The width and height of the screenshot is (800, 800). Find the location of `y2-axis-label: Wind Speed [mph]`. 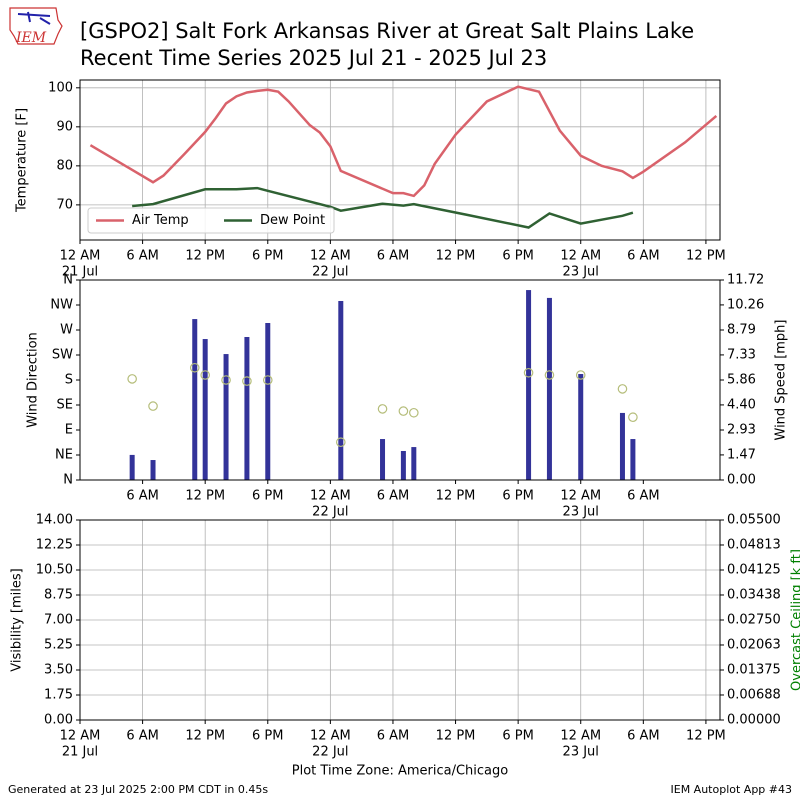

y2-axis-label: Wind Speed [mph] is located at coordinates (781, 380).